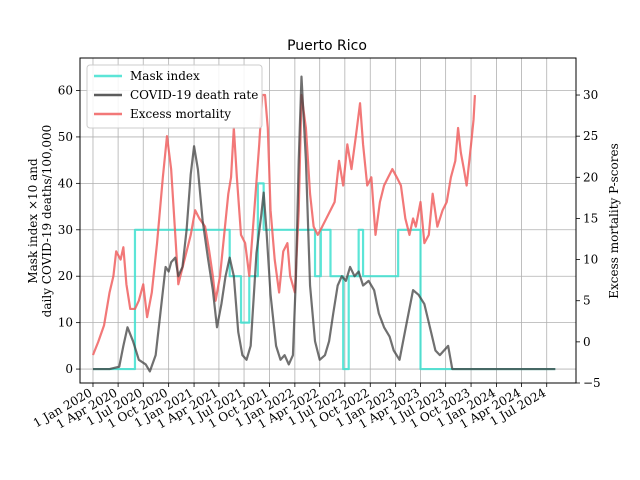 This screenshot has height=480, width=640. What do you see at coordinates (180, 114) in the screenshot?
I see `legend-label: Excess mortality` at bounding box center [180, 114].